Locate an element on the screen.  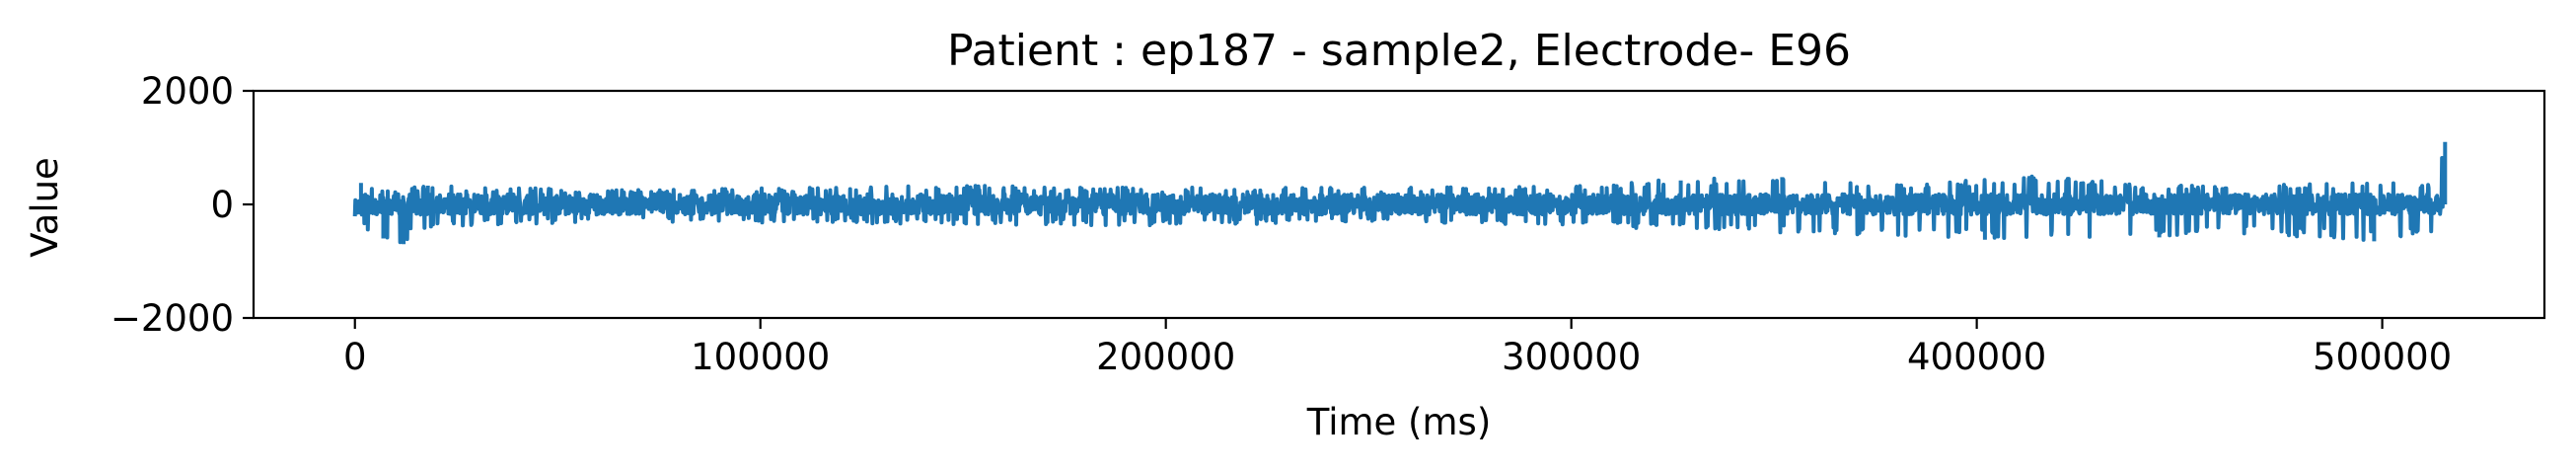
y-tick-label: −2000 is located at coordinates (172, 318).